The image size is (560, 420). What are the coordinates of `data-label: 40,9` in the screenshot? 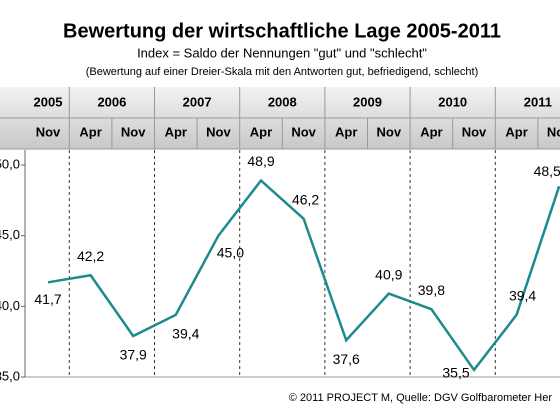 It's located at (388, 274).